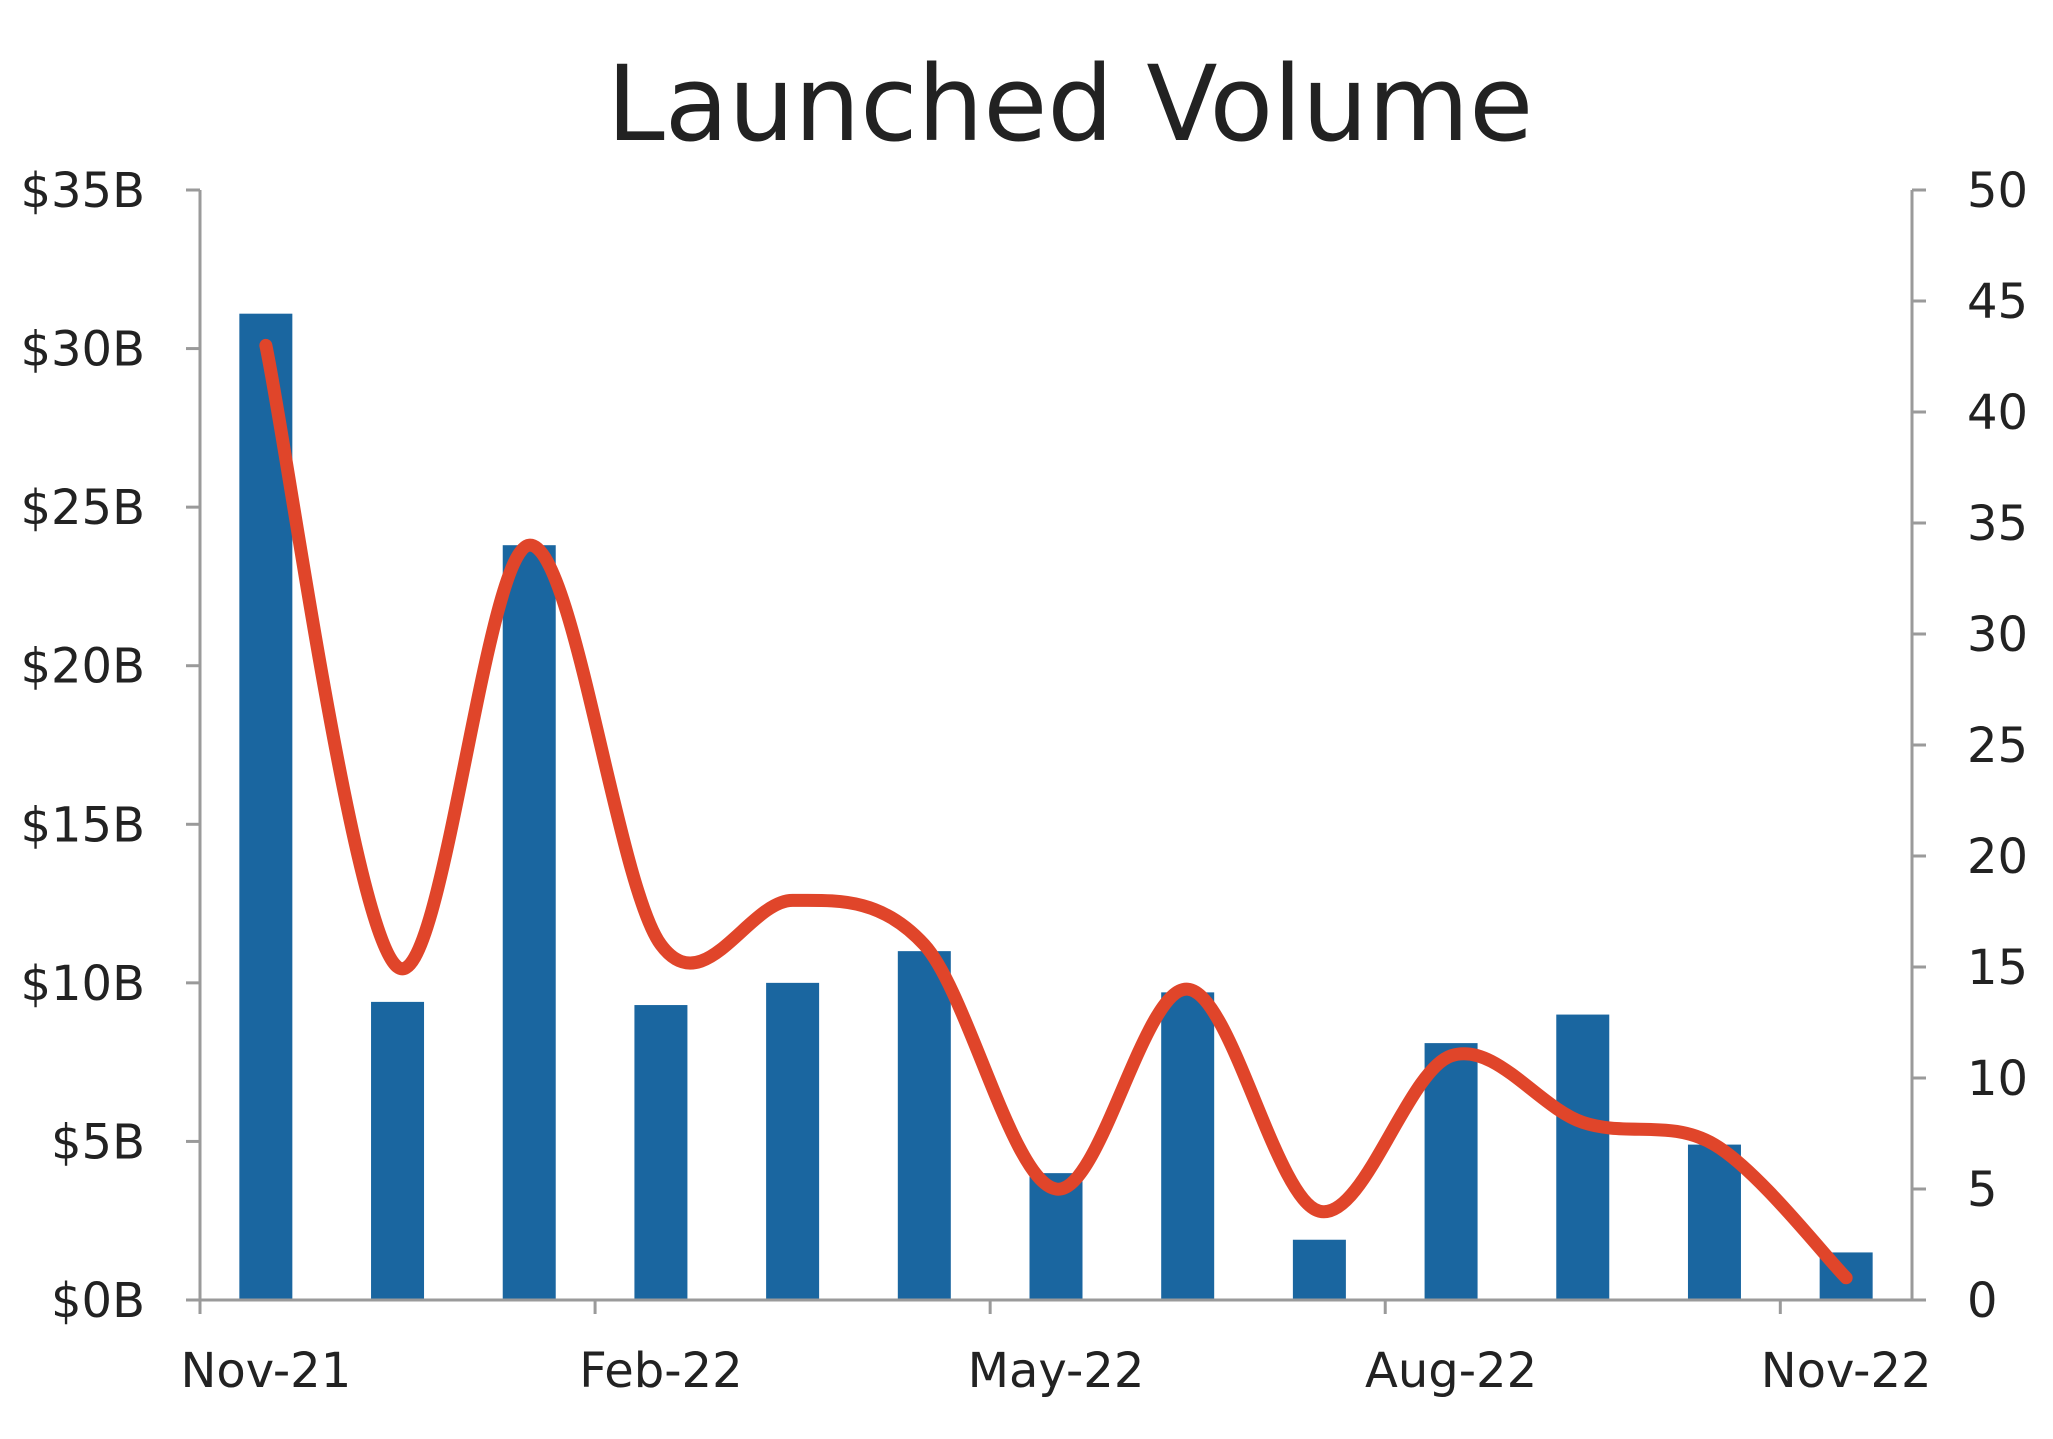 This screenshot has height=1439, width=2053. Describe the element at coordinates (660, 1371) in the screenshot. I see `x-tick-label: Feb-22` at that location.